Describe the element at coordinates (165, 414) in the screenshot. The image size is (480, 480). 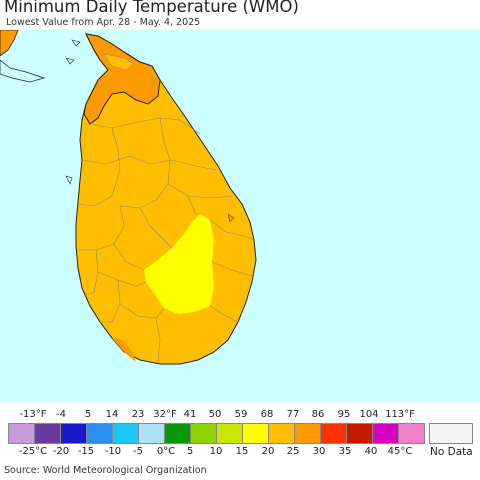
I see `legend-f-tick: 32°F` at that location.